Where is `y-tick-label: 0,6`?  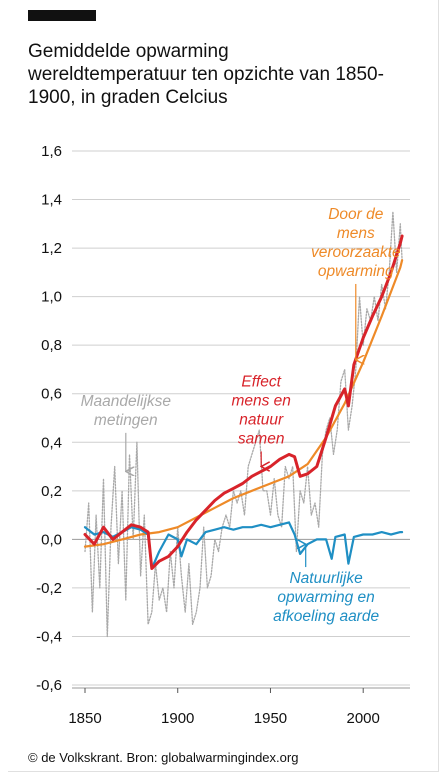 y-tick-label: 0,6 is located at coordinates (51, 394).